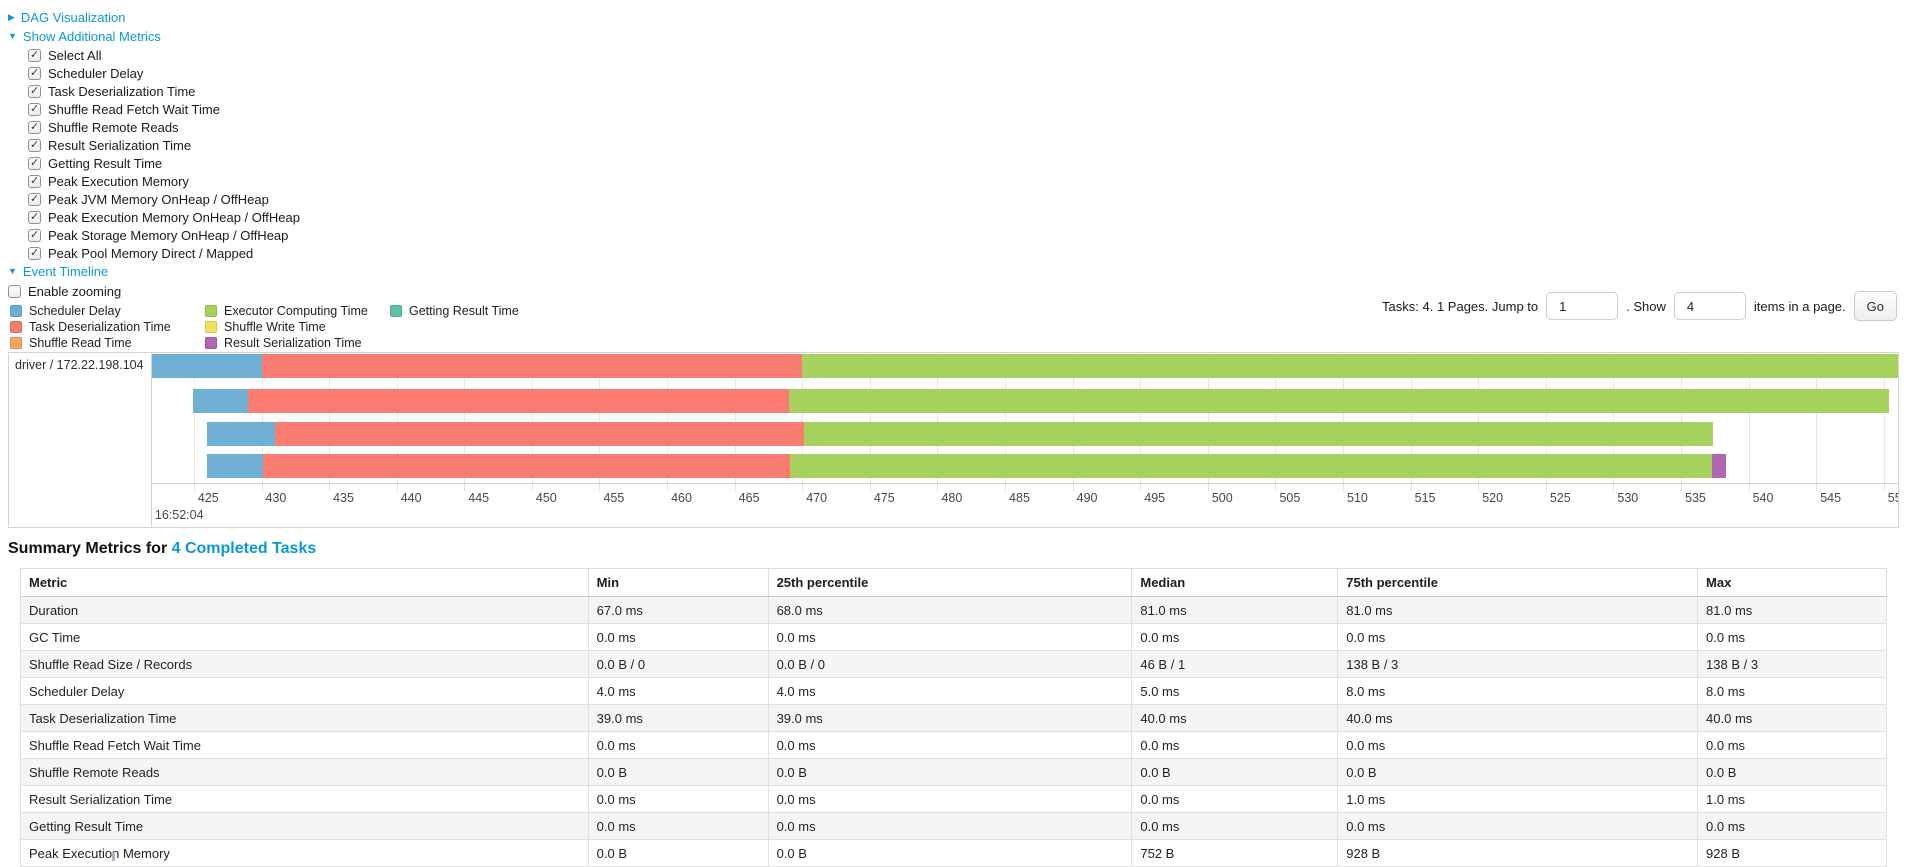 This screenshot has height=867, width=1907. What do you see at coordinates (678, 582) in the screenshot?
I see `column-header: Min` at bounding box center [678, 582].